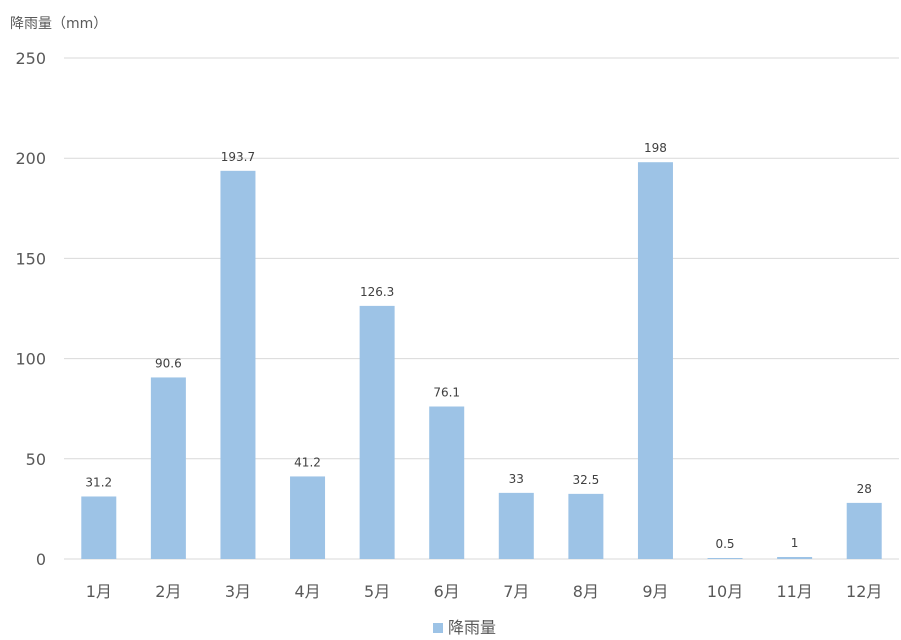  What do you see at coordinates (98, 482) in the screenshot?
I see `data-label: 31.2` at bounding box center [98, 482].